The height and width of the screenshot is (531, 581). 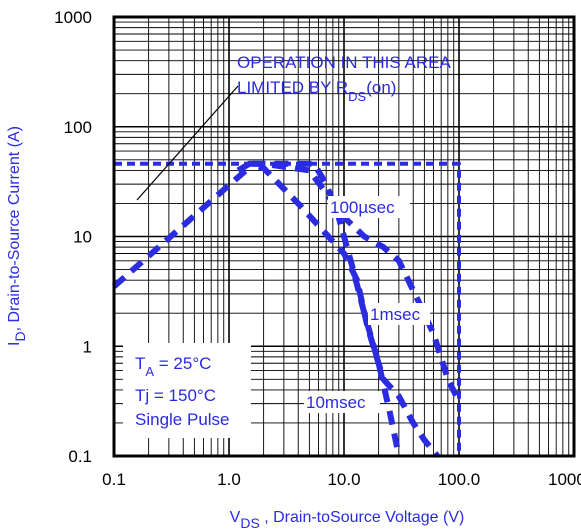 What do you see at coordinates (78, 127) in the screenshot?
I see `y-tick-label: 100` at bounding box center [78, 127].